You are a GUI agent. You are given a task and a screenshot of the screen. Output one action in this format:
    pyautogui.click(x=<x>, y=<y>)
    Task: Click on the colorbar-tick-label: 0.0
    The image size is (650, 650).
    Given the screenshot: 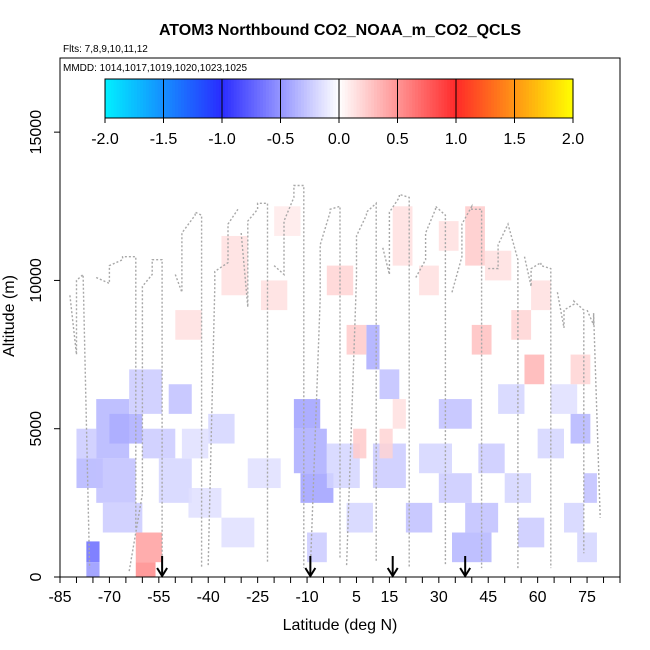 What is the action you would take?
    pyautogui.click(x=339, y=139)
    